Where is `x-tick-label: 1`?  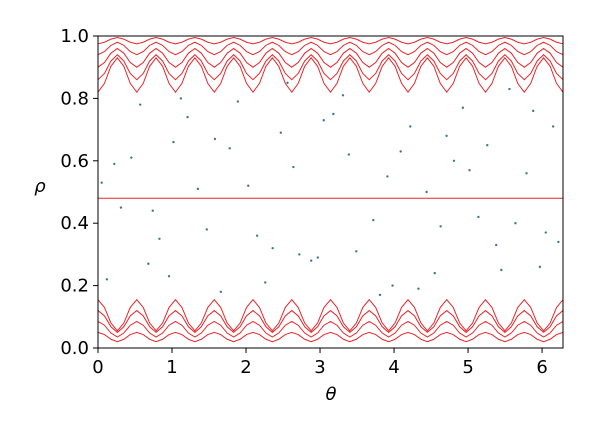
x-tick-label: 1 is located at coordinates (171, 367).